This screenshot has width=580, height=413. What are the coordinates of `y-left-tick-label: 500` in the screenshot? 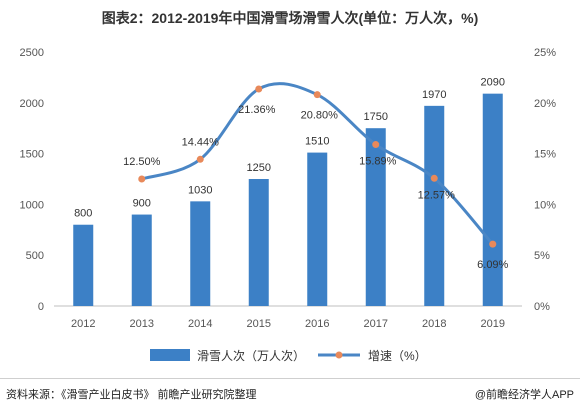 It's located at (35, 256).